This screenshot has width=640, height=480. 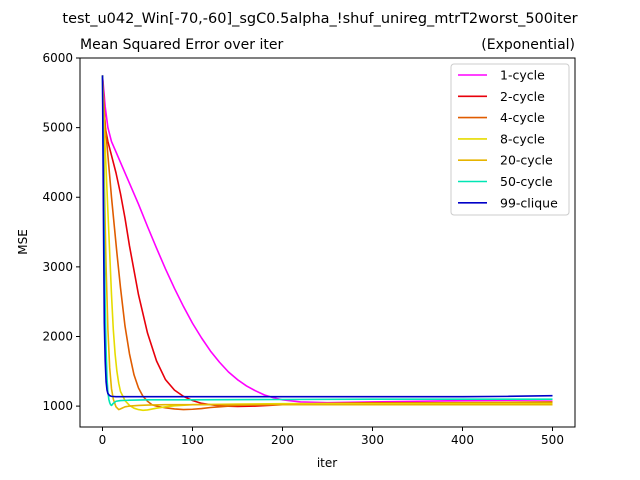 I want to click on y-tick-label: 3000, so click(x=57, y=267).